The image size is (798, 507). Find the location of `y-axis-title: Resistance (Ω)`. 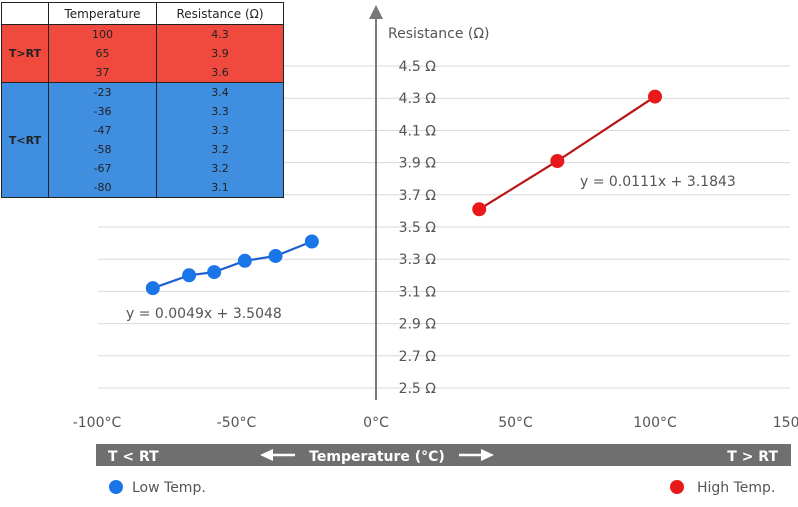

y-axis-title: Resistance (Ω) is located at coordinates (439, 34).